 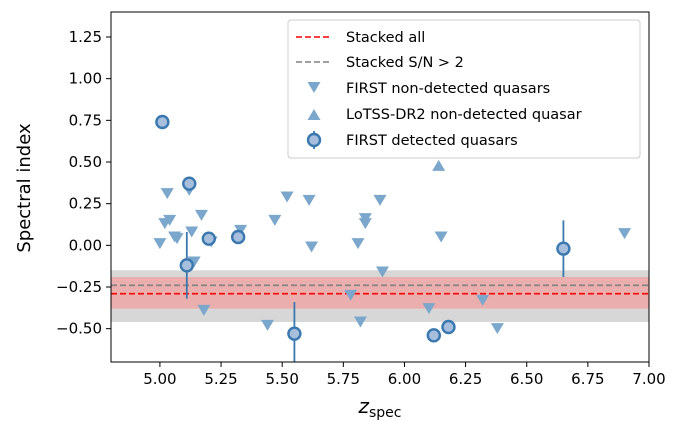 What do you see at coordinates (648, 379) in the screenshot?
I see `x-tick-label: 7.00` at bounding box center [648, 379].